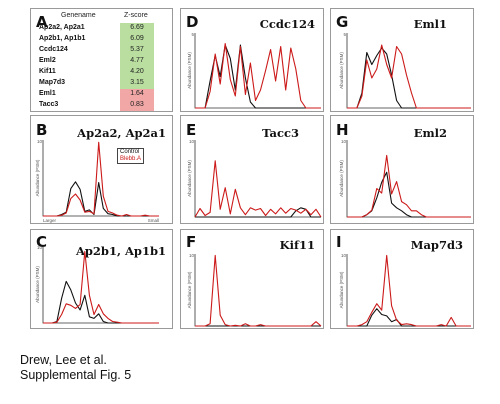 The image size is (500, 404). I want to click on panel-h: H Eml2 Abundance (PSM) 10, so click(402, 169).